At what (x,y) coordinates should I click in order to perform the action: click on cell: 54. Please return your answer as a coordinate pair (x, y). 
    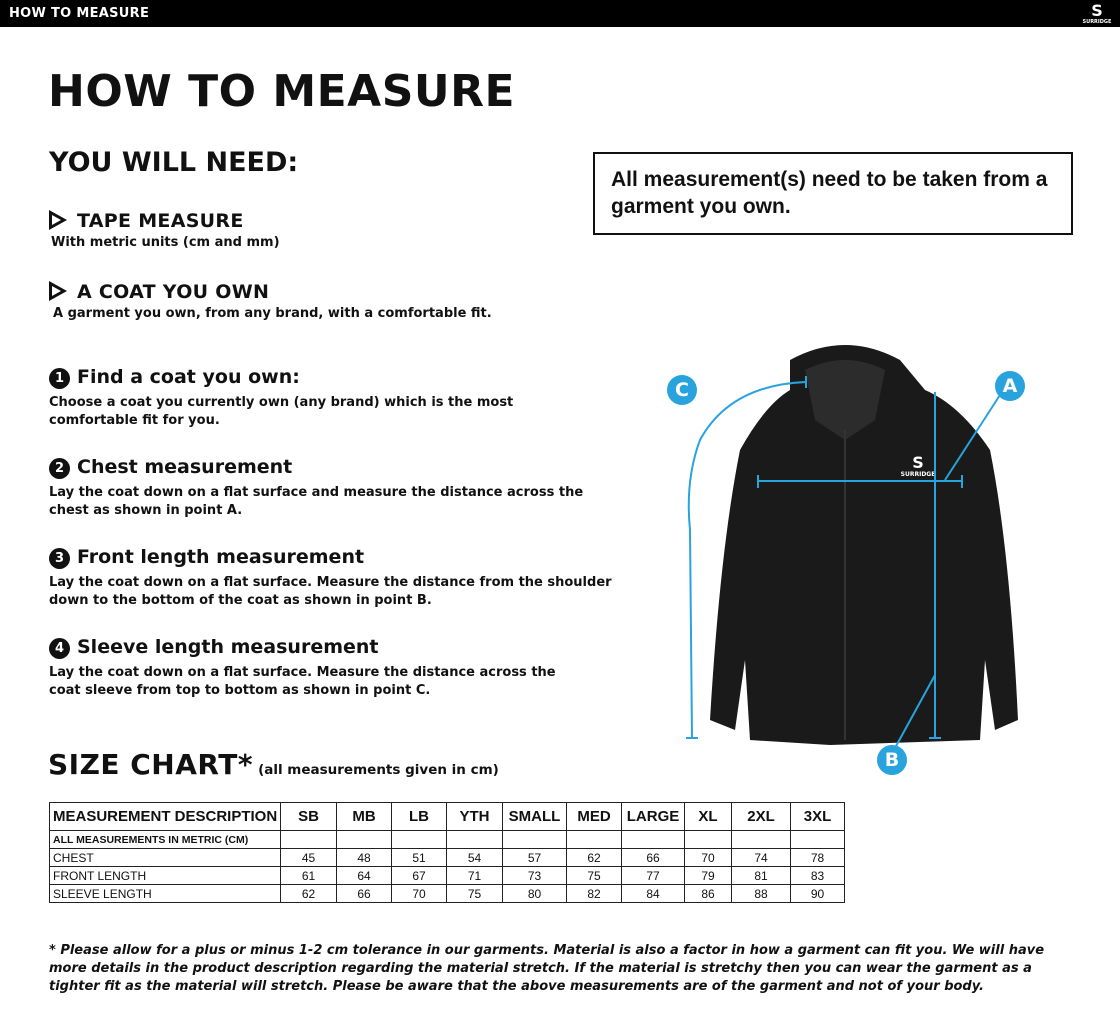
    Looking at the image, I should click on (474, 857).